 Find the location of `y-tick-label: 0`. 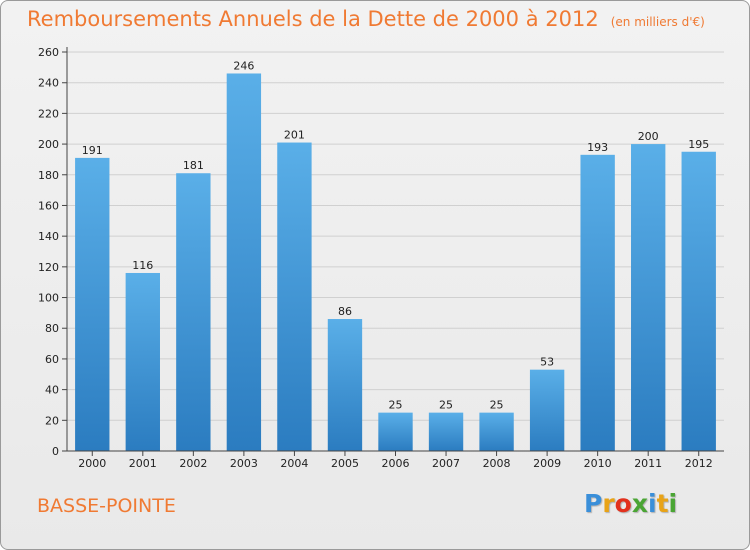

y-tick-label: 0 is located at coordinates (55, 451).